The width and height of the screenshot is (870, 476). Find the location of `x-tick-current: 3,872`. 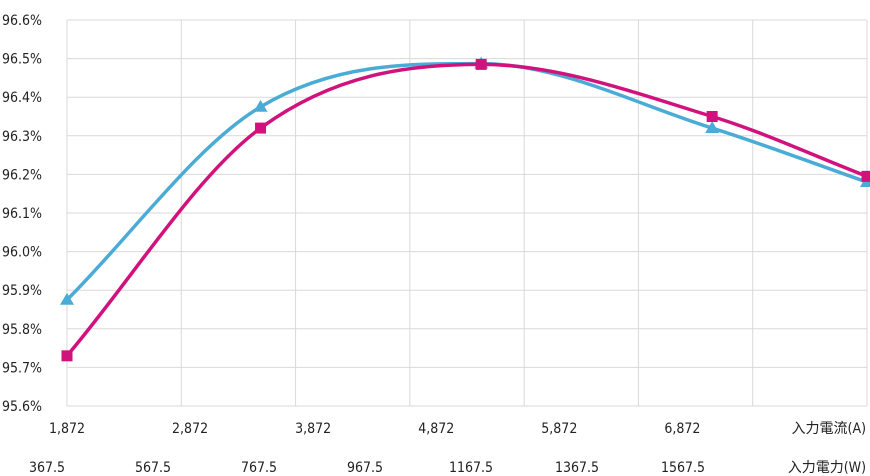

x-tick-current: 3,872 is located at coordinates (313, 429).